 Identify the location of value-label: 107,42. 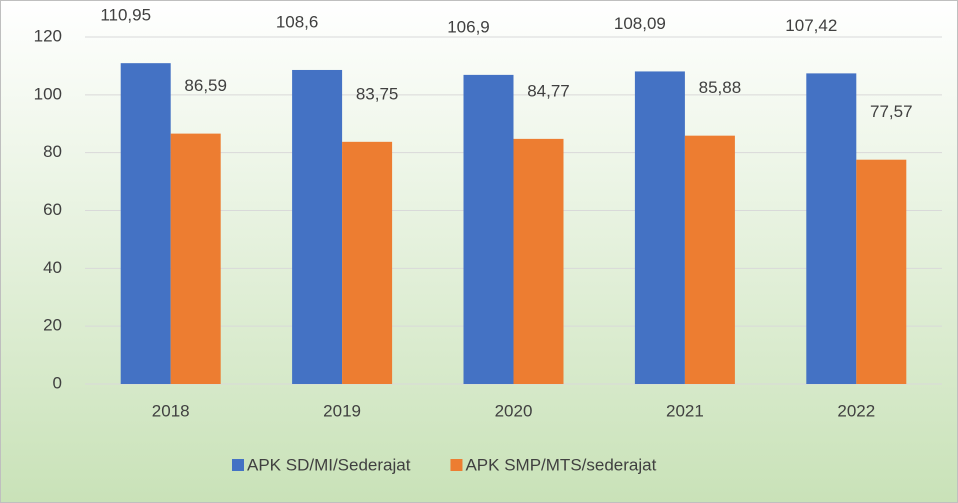
(811, 25).